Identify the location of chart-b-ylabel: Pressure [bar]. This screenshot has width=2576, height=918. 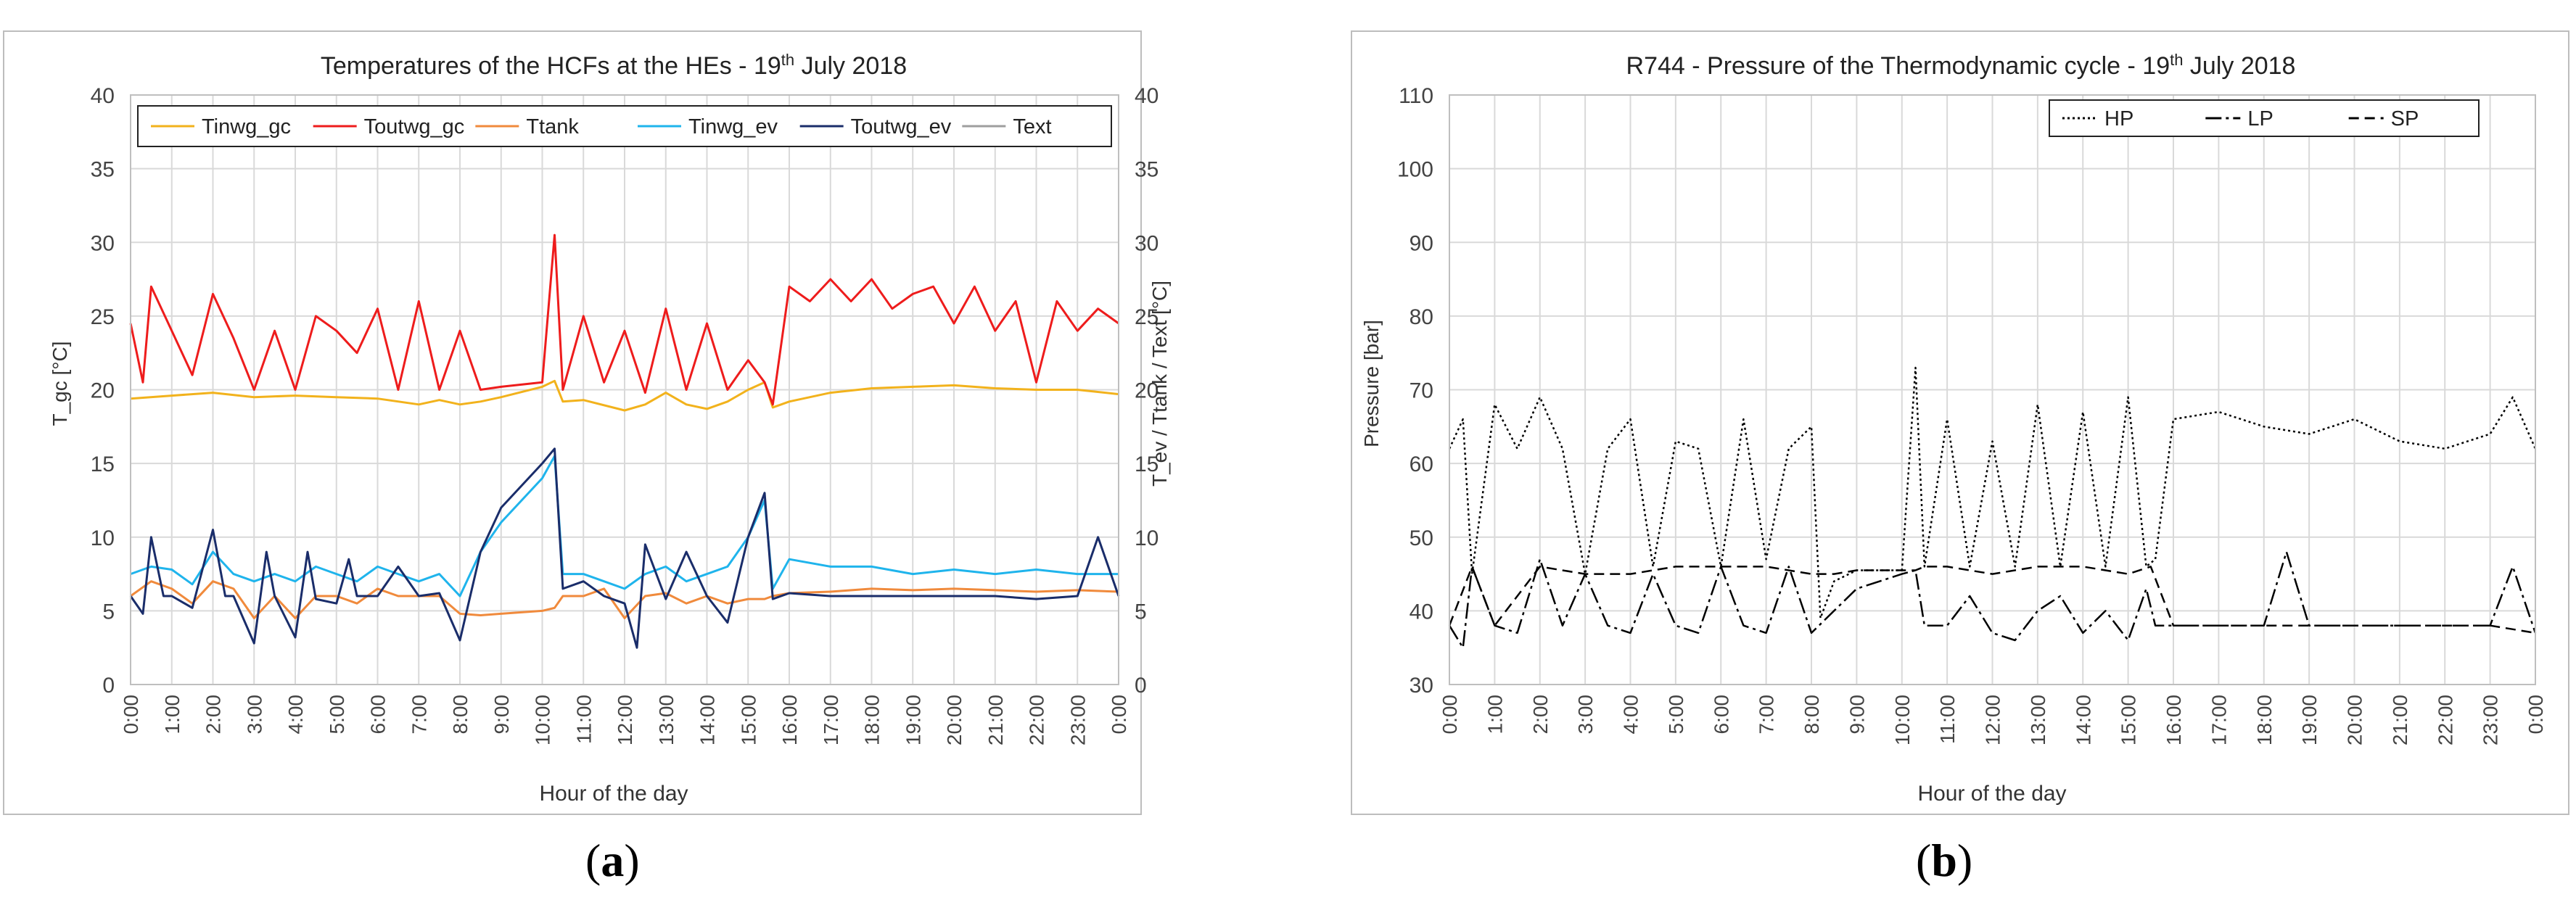
(1371, 384).